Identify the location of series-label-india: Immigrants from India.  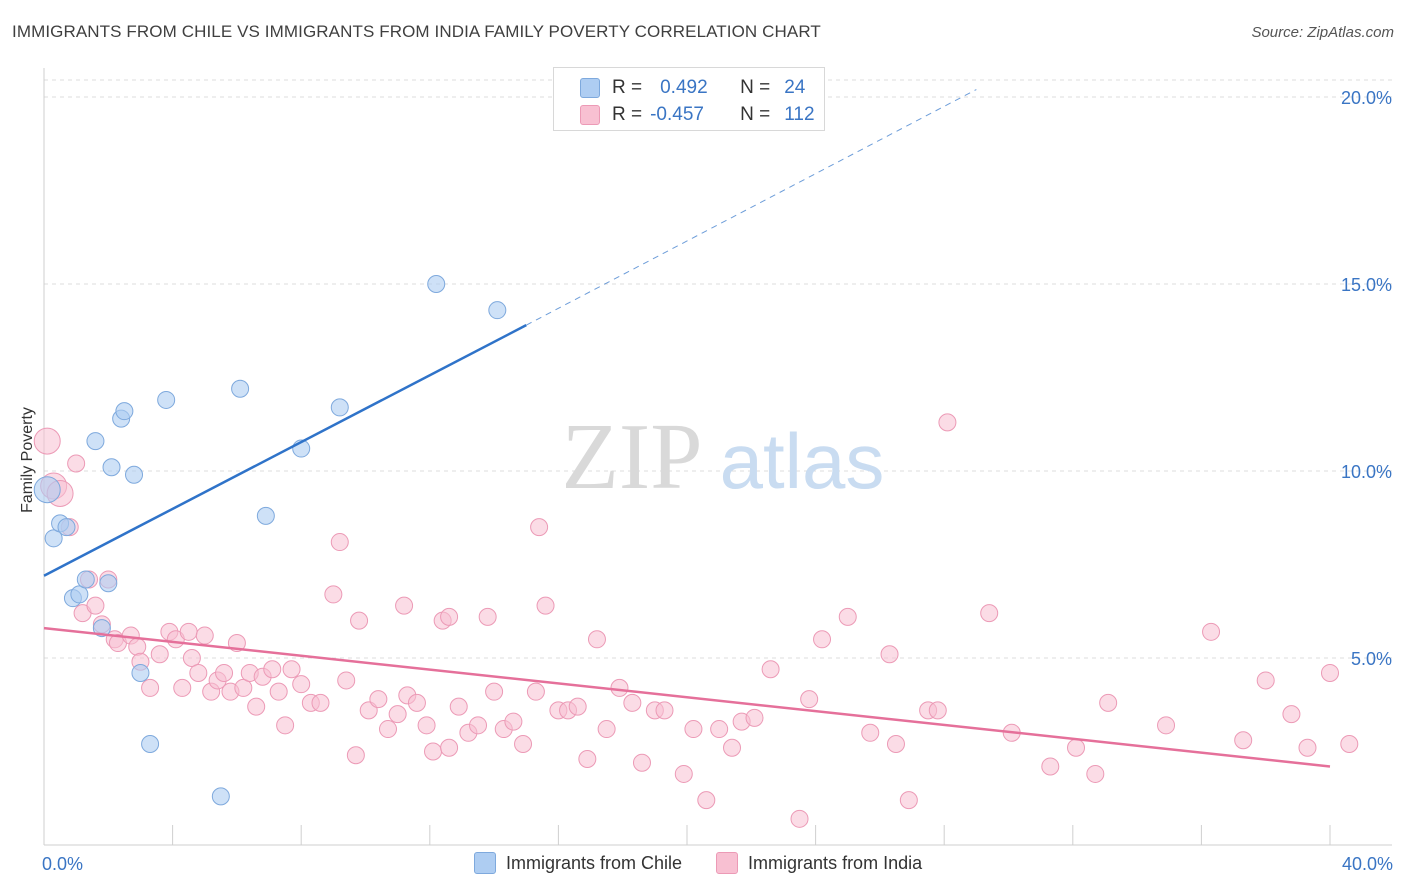
(835, 862).